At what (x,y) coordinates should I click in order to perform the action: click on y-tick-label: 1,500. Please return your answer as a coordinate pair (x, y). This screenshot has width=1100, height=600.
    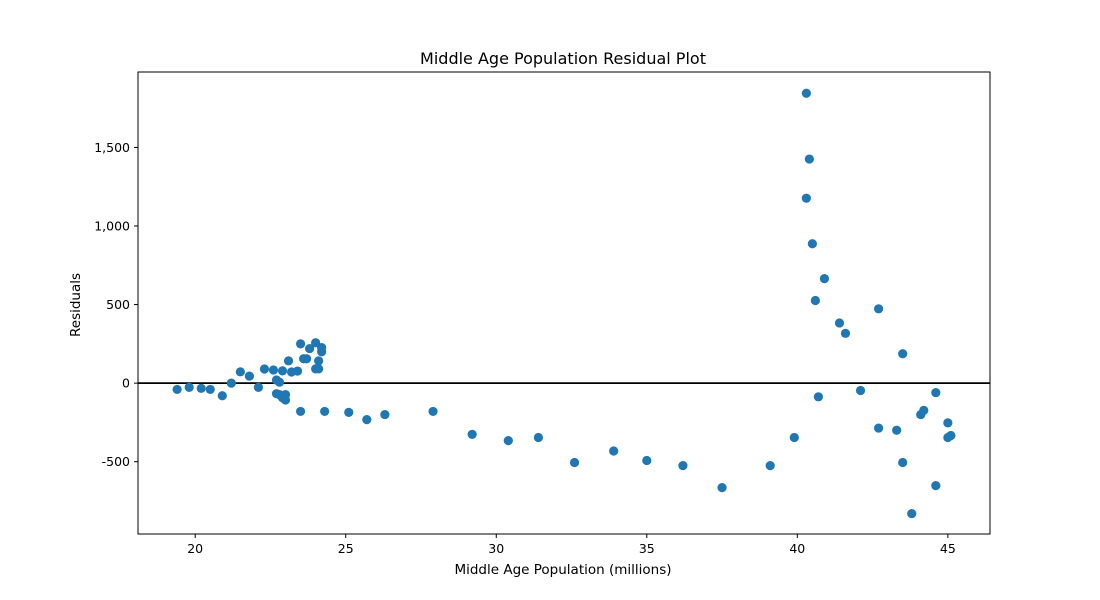
    Looking at the image, I should click on (112, 147).